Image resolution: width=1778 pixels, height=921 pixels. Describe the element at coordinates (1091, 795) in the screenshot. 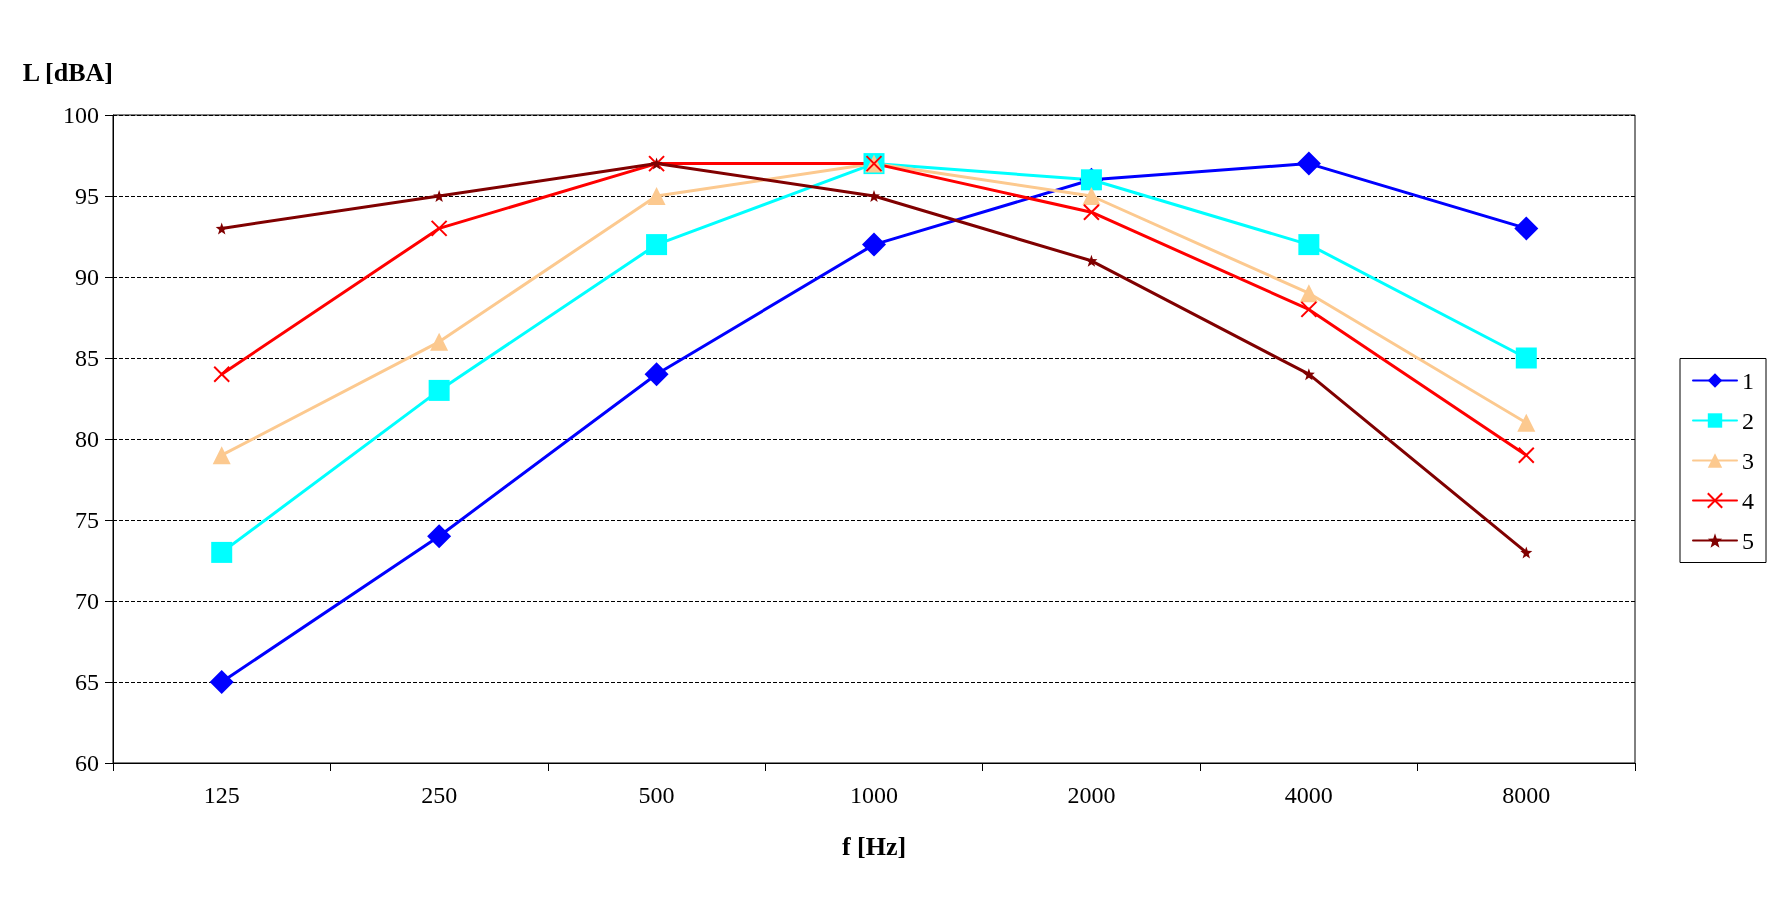

I see `x-tick-label: 2000` at that location.